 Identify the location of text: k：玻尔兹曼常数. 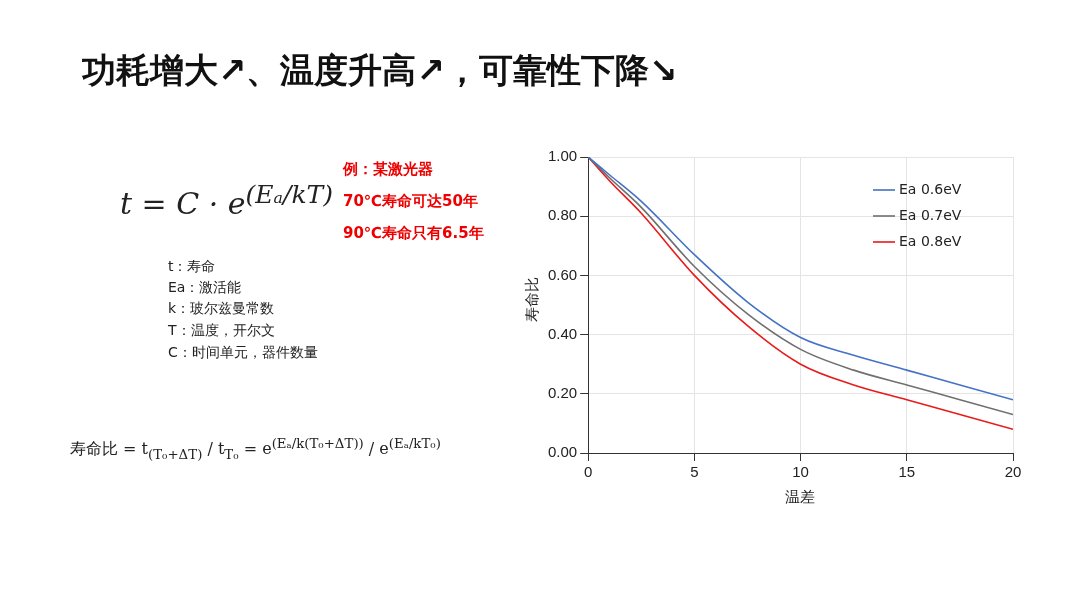
(221, 309).